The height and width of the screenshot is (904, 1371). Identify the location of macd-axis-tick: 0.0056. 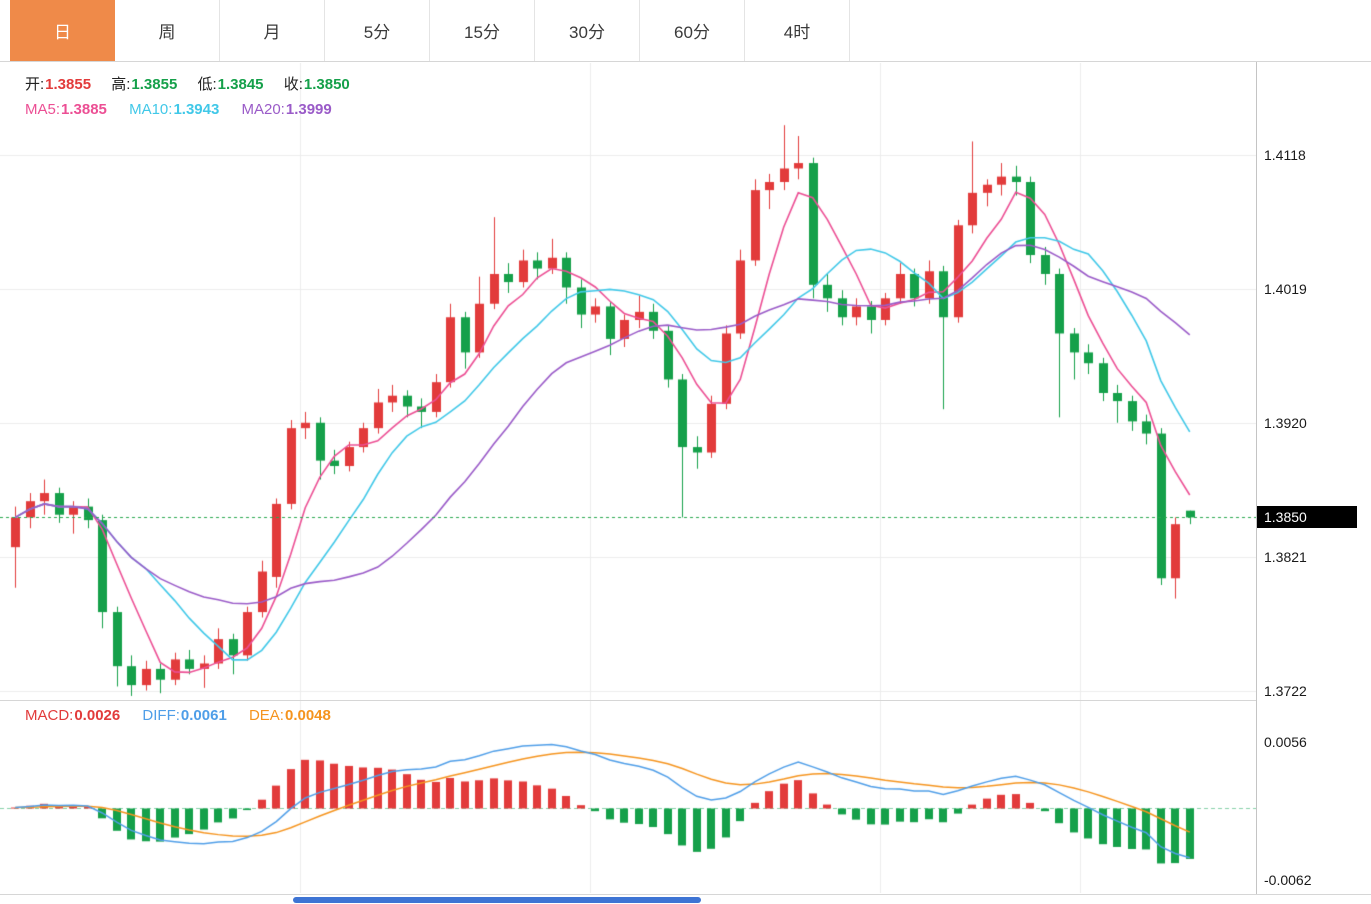
(1285, 741).